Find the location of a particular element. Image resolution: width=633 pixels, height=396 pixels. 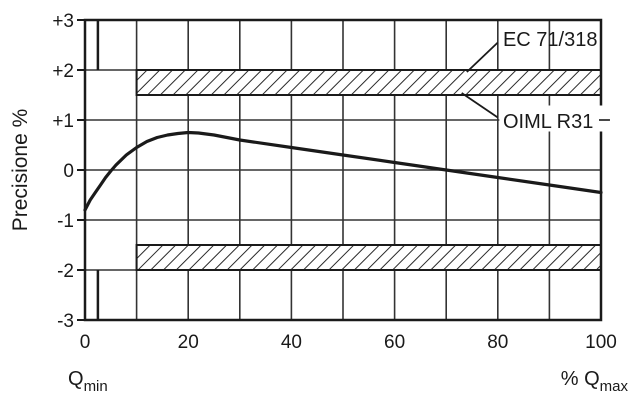

x-tick-label: 20 is located at coordinates (188, 342).